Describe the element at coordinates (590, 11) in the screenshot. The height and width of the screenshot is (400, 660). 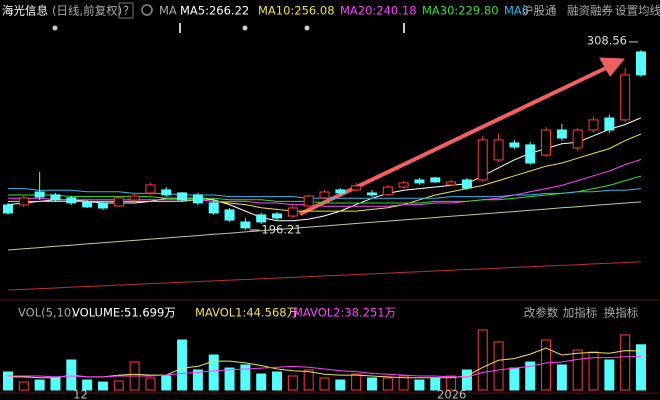
I see `toolbar-link: 融资融券` at that location.